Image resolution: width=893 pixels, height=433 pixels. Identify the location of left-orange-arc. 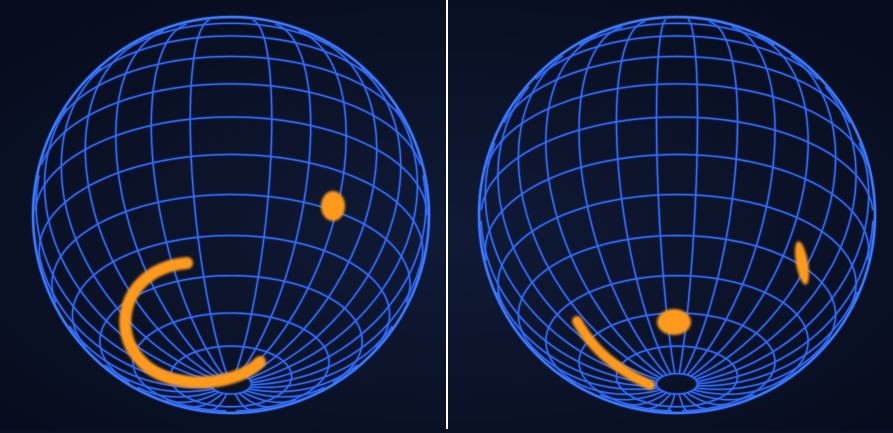
(192, 323).